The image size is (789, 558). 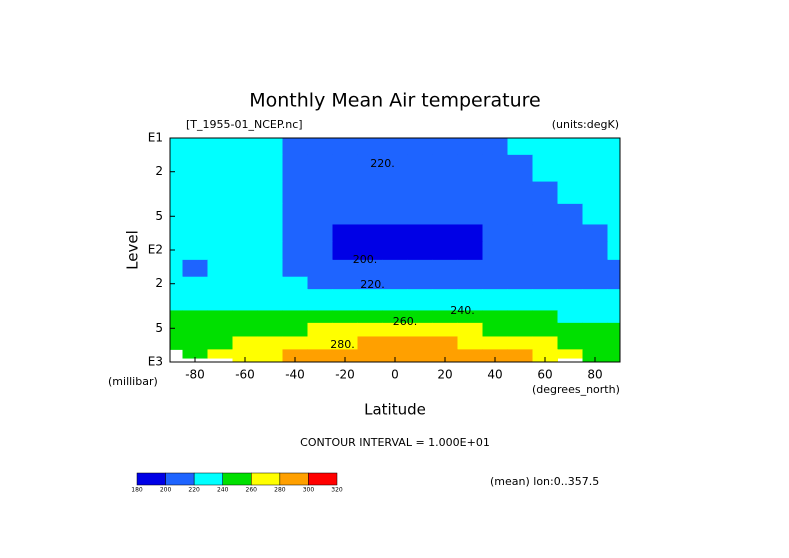 I want to click on x-axis-title: Latitude, so click(x=395, y=410).